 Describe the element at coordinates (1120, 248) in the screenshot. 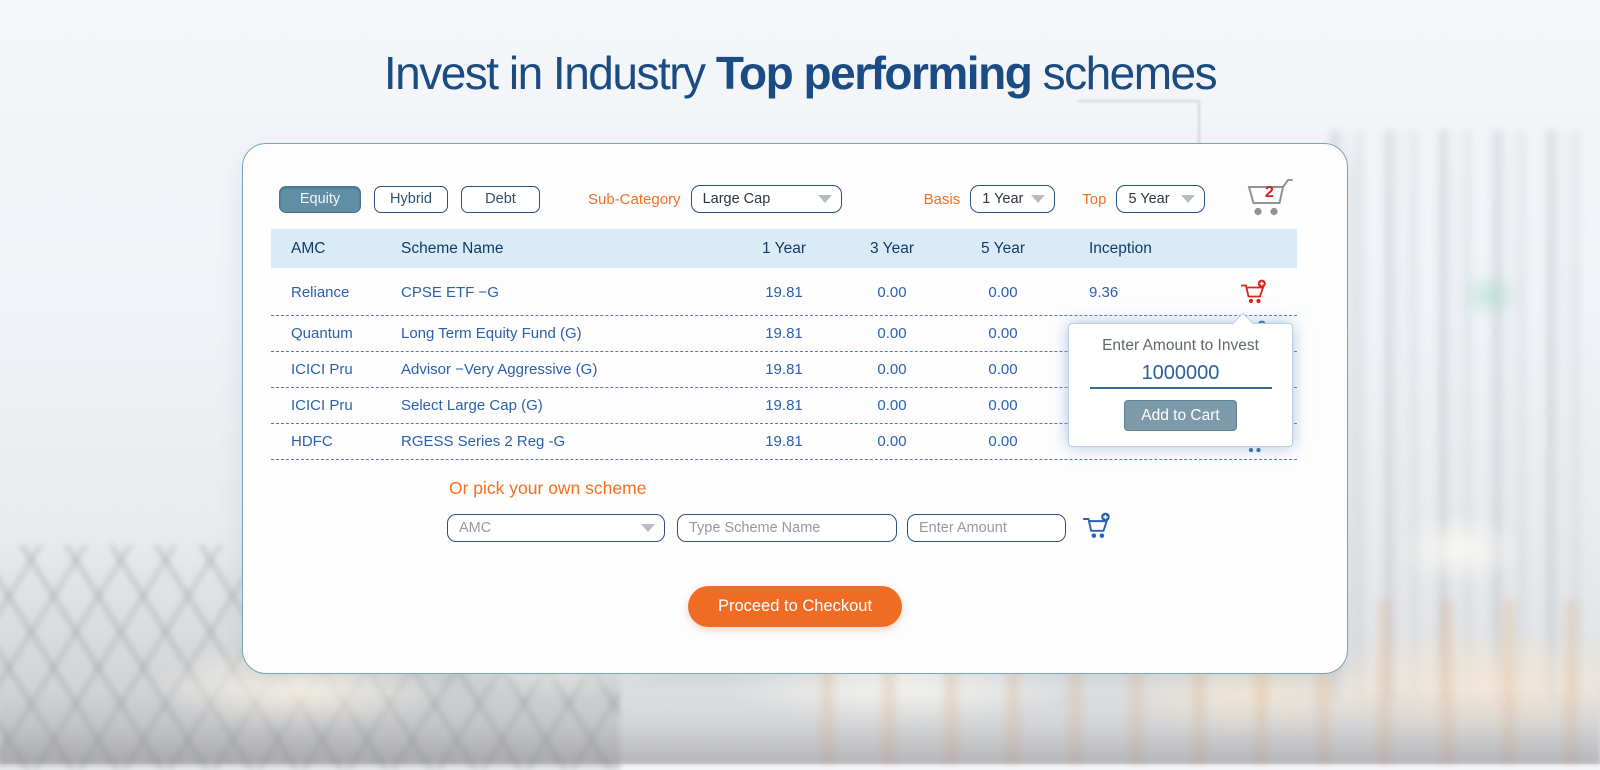

I see `col-inception: Inception` at that location.